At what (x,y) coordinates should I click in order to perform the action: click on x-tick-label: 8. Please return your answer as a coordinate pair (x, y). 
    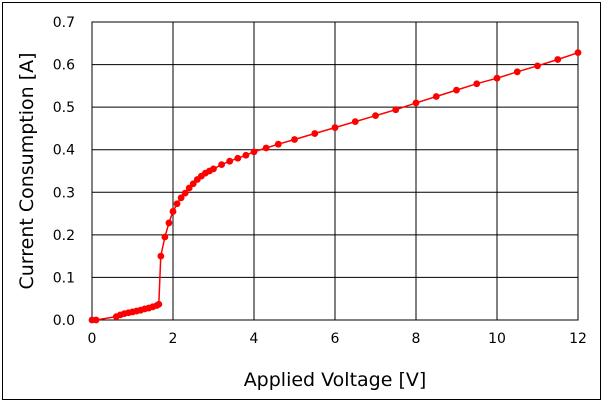
    Looking at the image, I should click on (416, 339).